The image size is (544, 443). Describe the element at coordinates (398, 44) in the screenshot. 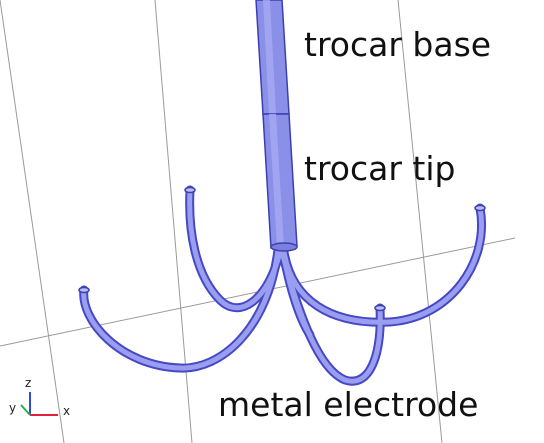

I see `trocar-base-label: trocar base` at that location.